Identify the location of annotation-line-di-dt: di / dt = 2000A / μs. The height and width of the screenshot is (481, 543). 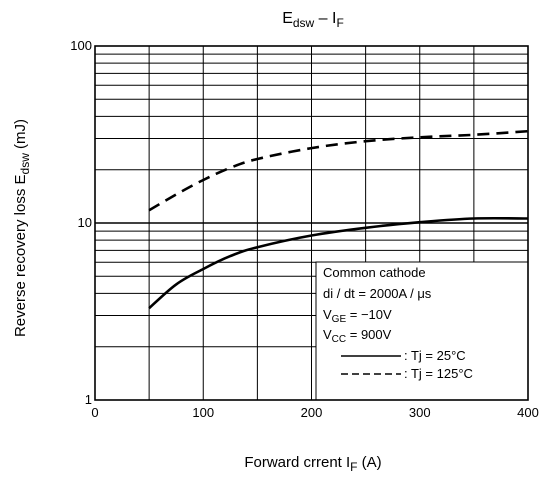
(377, 293).